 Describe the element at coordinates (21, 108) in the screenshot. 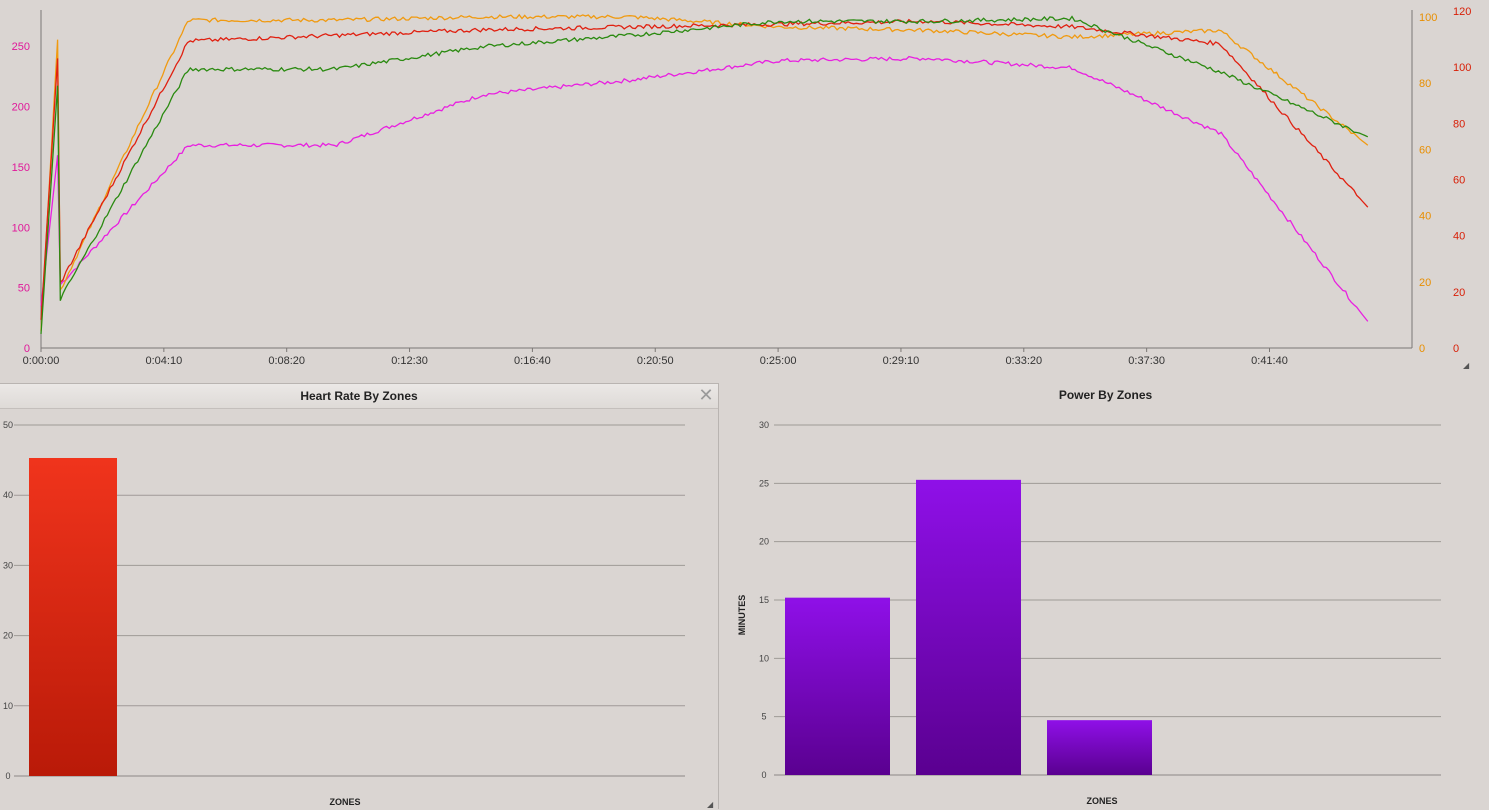

I see `left-axis-tick: 200` at that location.